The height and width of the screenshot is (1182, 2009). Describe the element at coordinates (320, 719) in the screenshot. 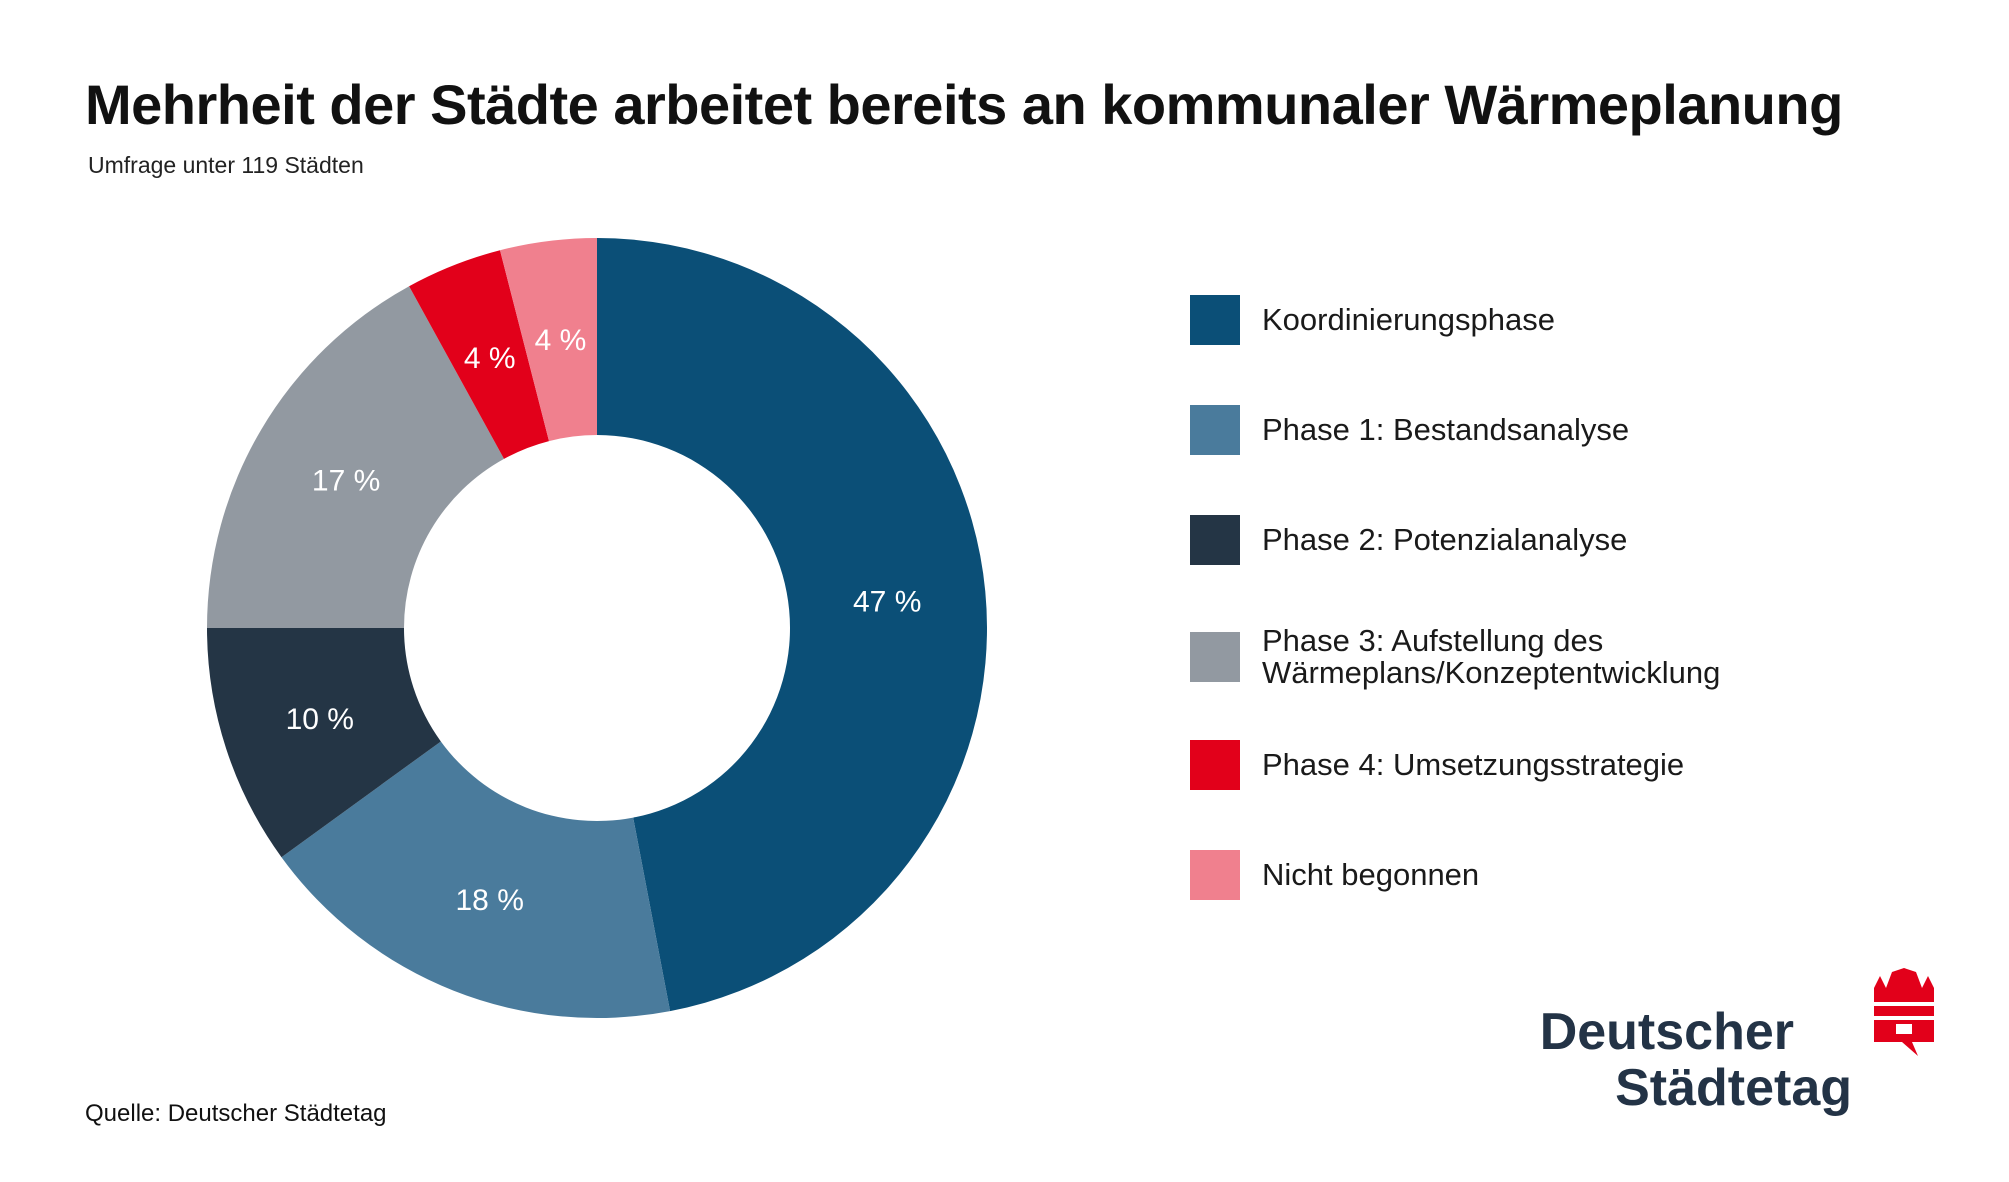

I see `slice-label-2: 10 %` at that location.